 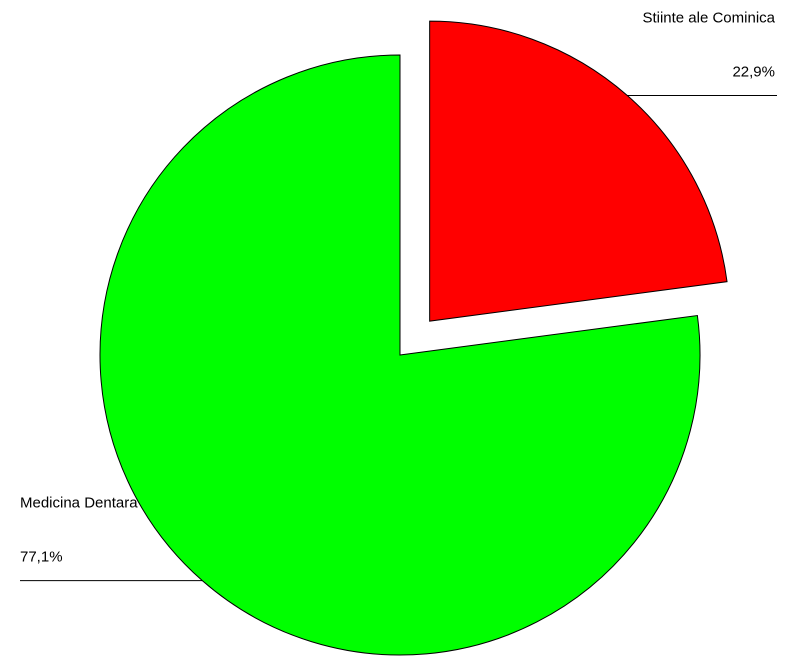 What do you see at coordinates (41, 557) in the screenshot?
I see `slice-value-label: 77,1%` at bounding box center [41, 557].